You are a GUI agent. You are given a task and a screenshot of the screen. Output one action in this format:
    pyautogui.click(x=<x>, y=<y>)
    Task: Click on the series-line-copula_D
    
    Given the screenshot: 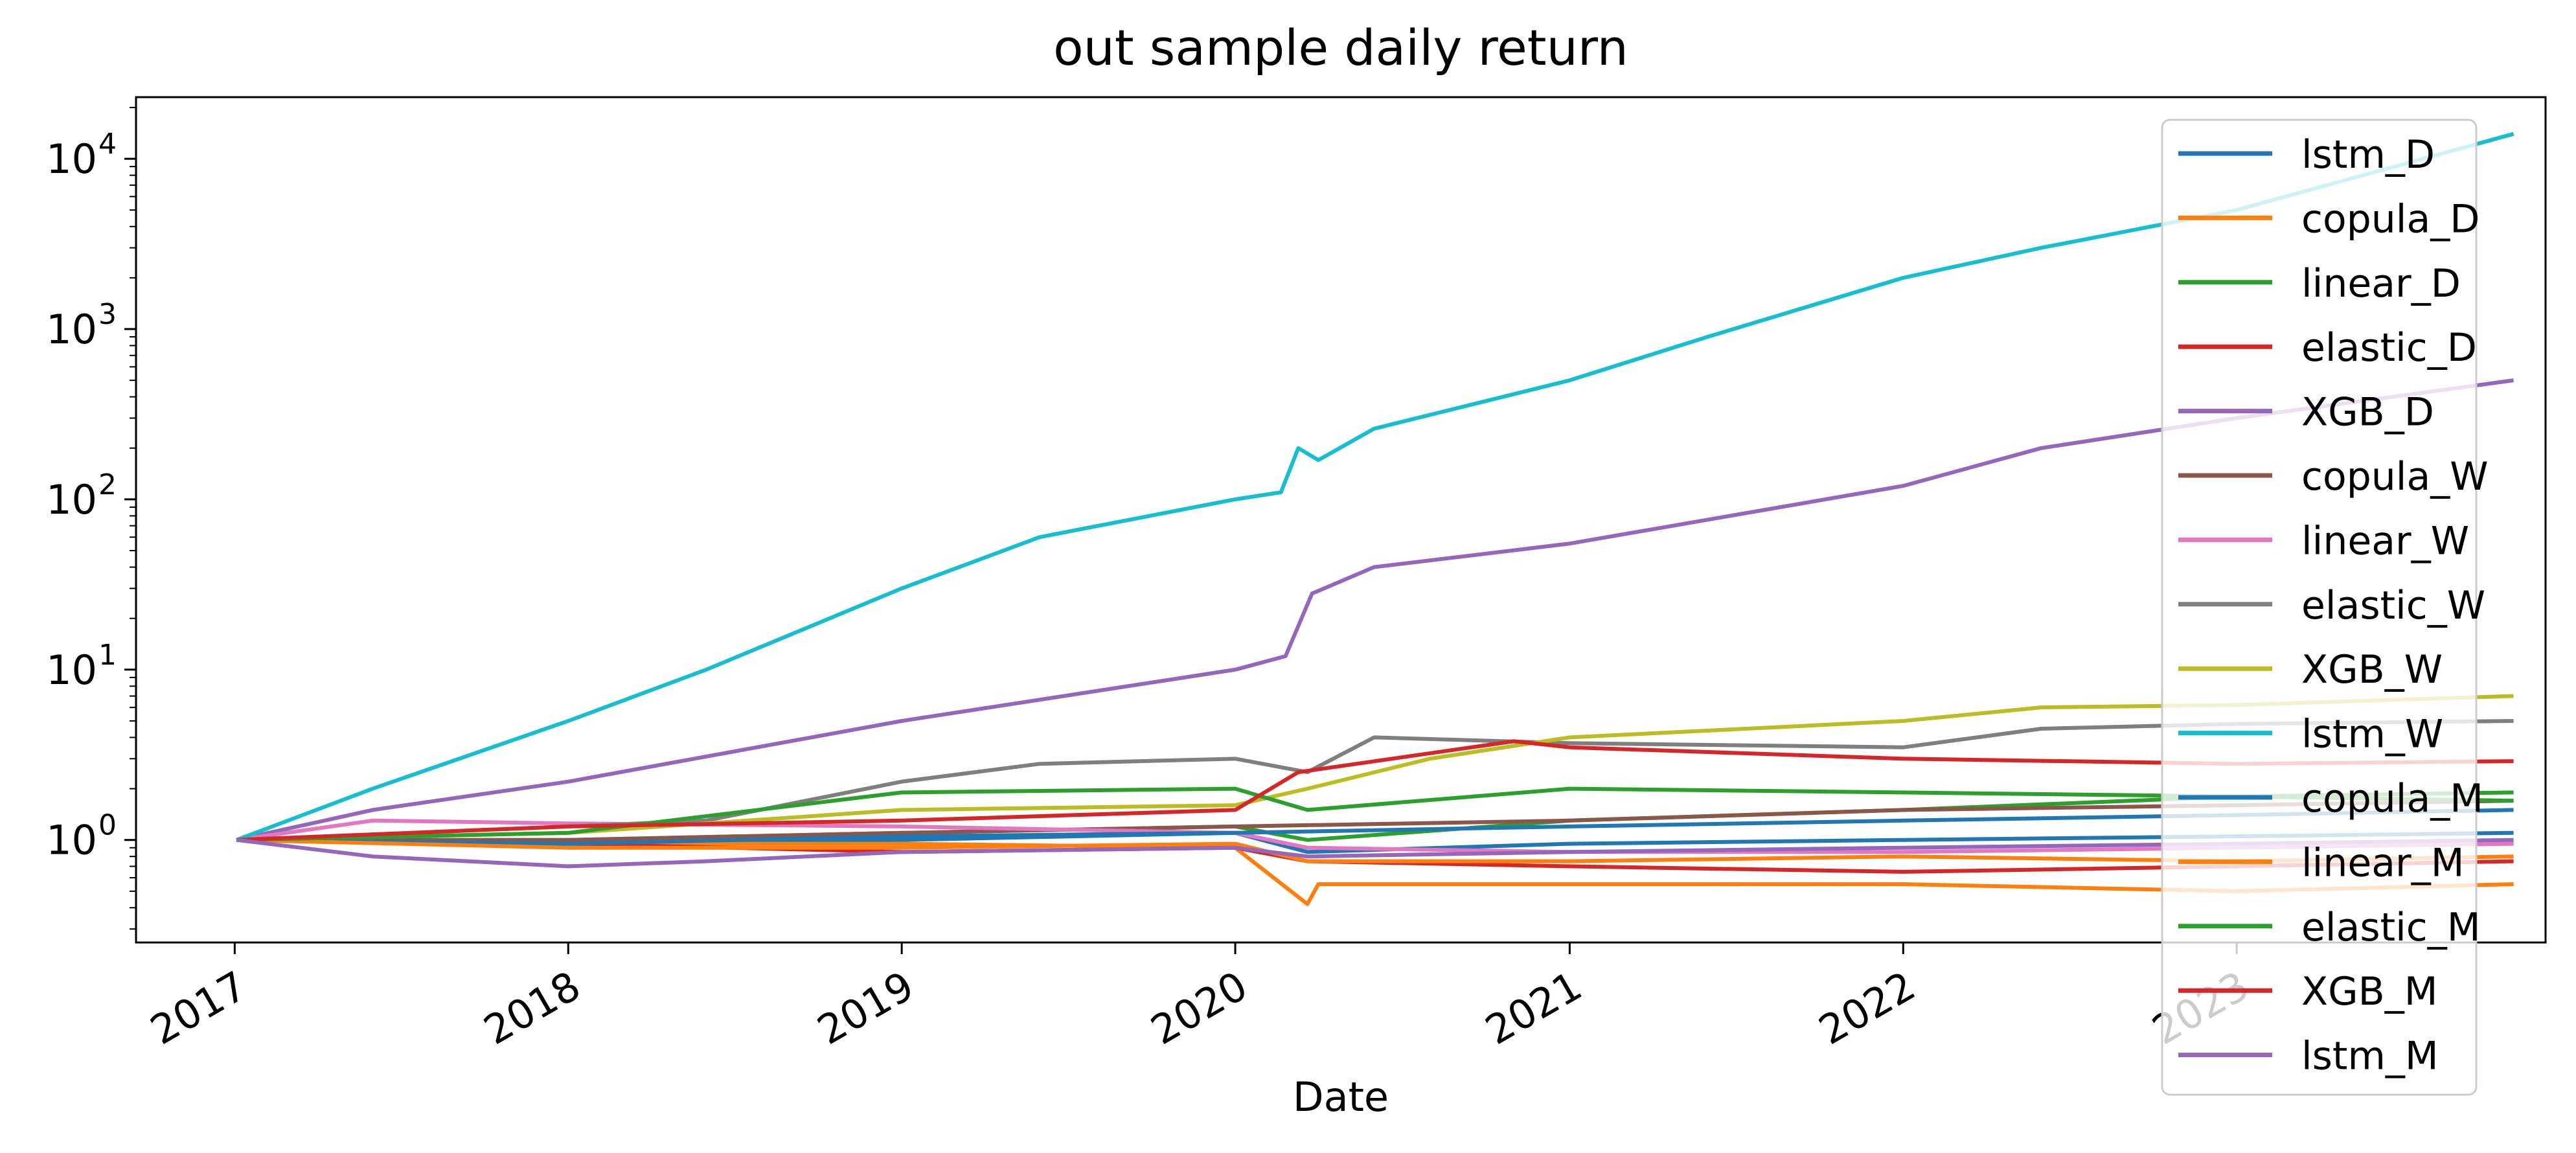 What is the action you would take?
    pyautogui.click(x=1375, y=872)
    